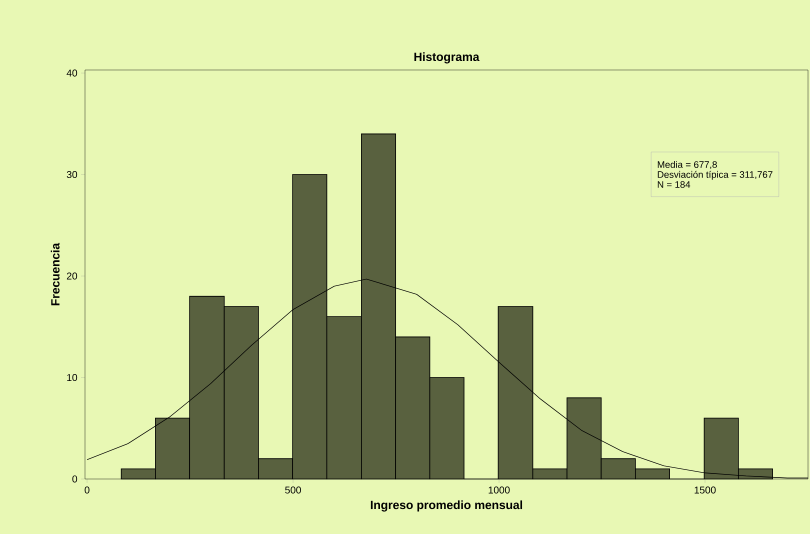 Image resolution: width=810 pixels, height=534 pixels. I want to click on annotation: Desviación típica = 311,767, so click(715, 175).